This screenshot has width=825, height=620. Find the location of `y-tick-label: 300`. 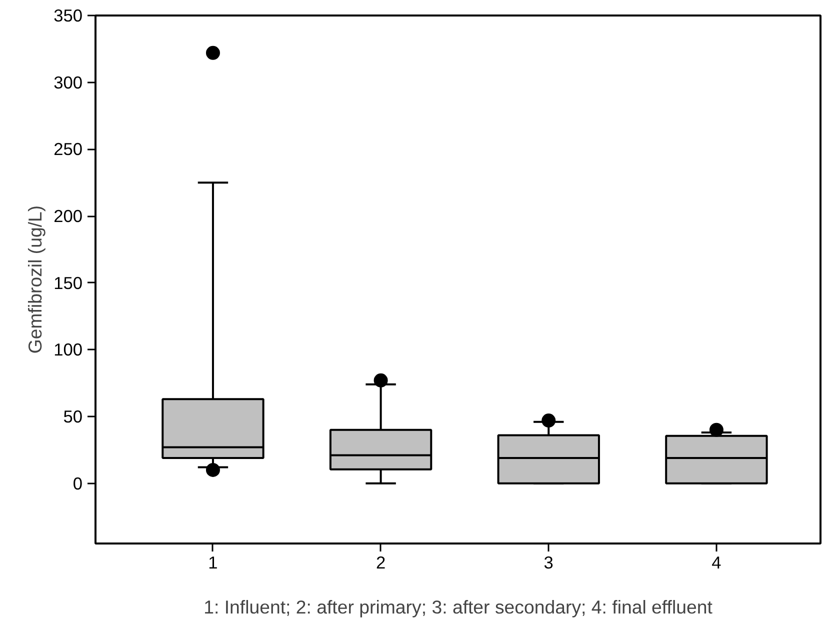

y-tick-label: 300 is located at coordinates (68, 82).